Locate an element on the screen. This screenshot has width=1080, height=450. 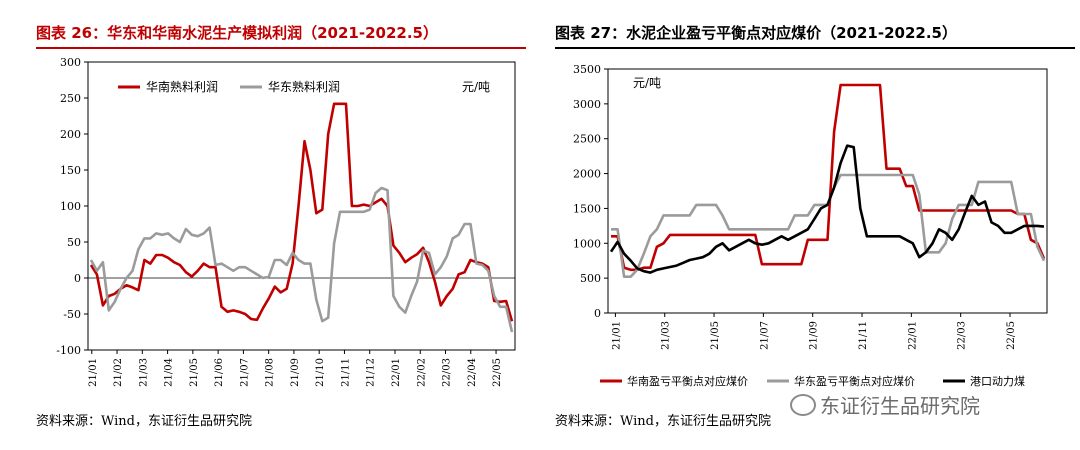
legend-label: 华南熟料利润 is located at coordinates (182, 86).